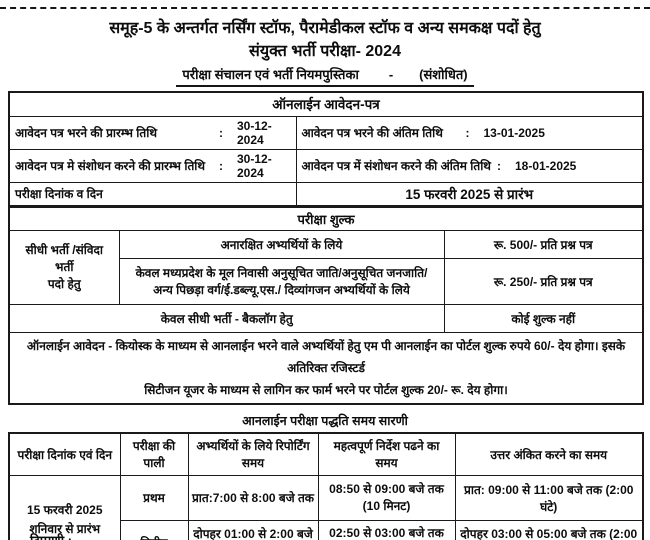 The height and width of the screenshot is (540, 650). Describe the element at coordinates (254, 132) in the screenshot. I see `start-date-value: 30-12-2024` at that location.